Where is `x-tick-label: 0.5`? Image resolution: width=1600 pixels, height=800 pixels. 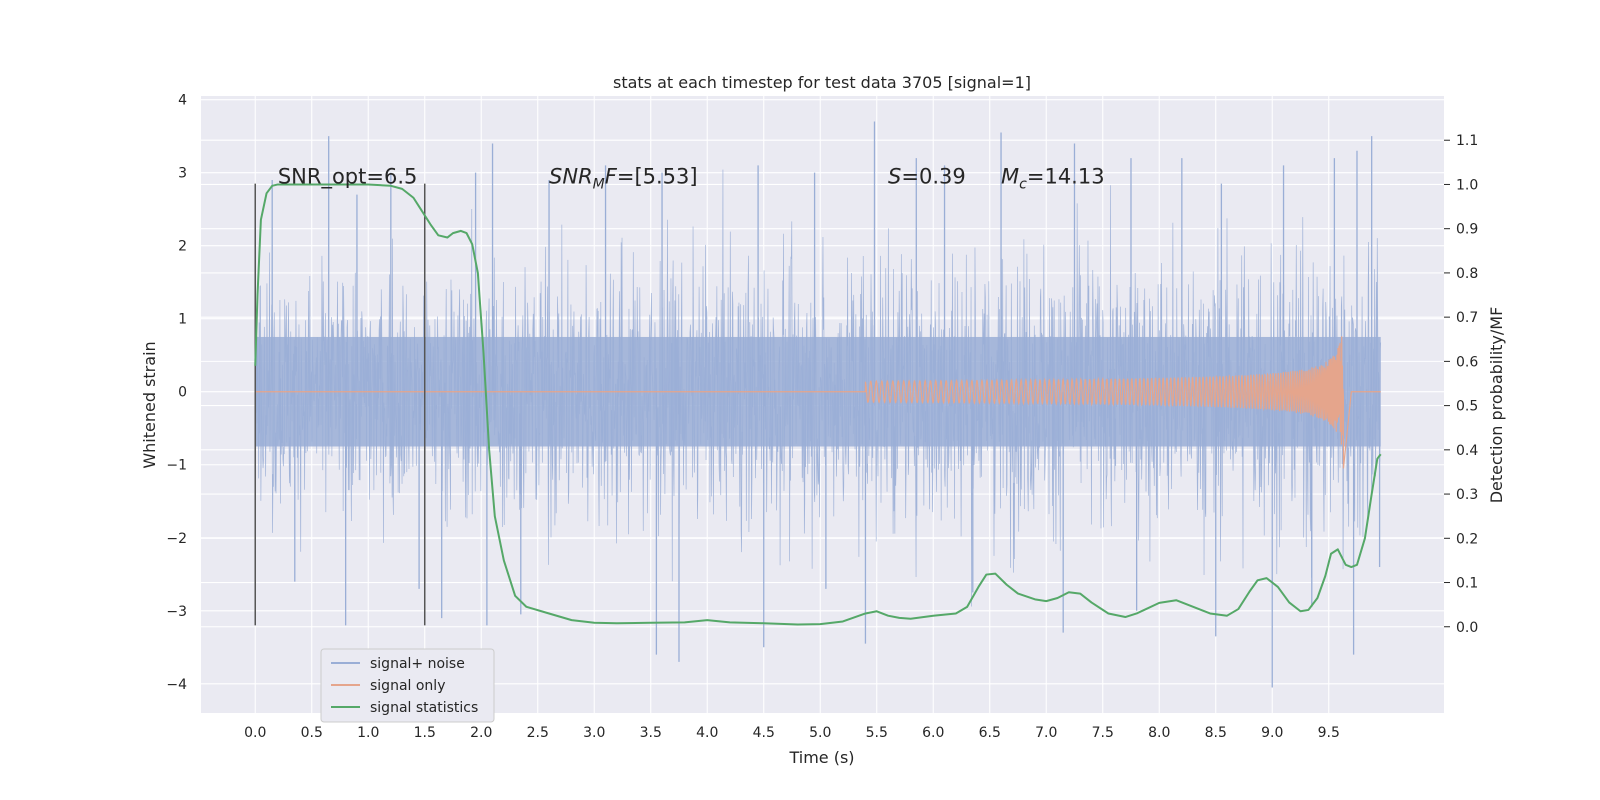
x-tick-label: 0.5 is located at coordinates (312, 733).